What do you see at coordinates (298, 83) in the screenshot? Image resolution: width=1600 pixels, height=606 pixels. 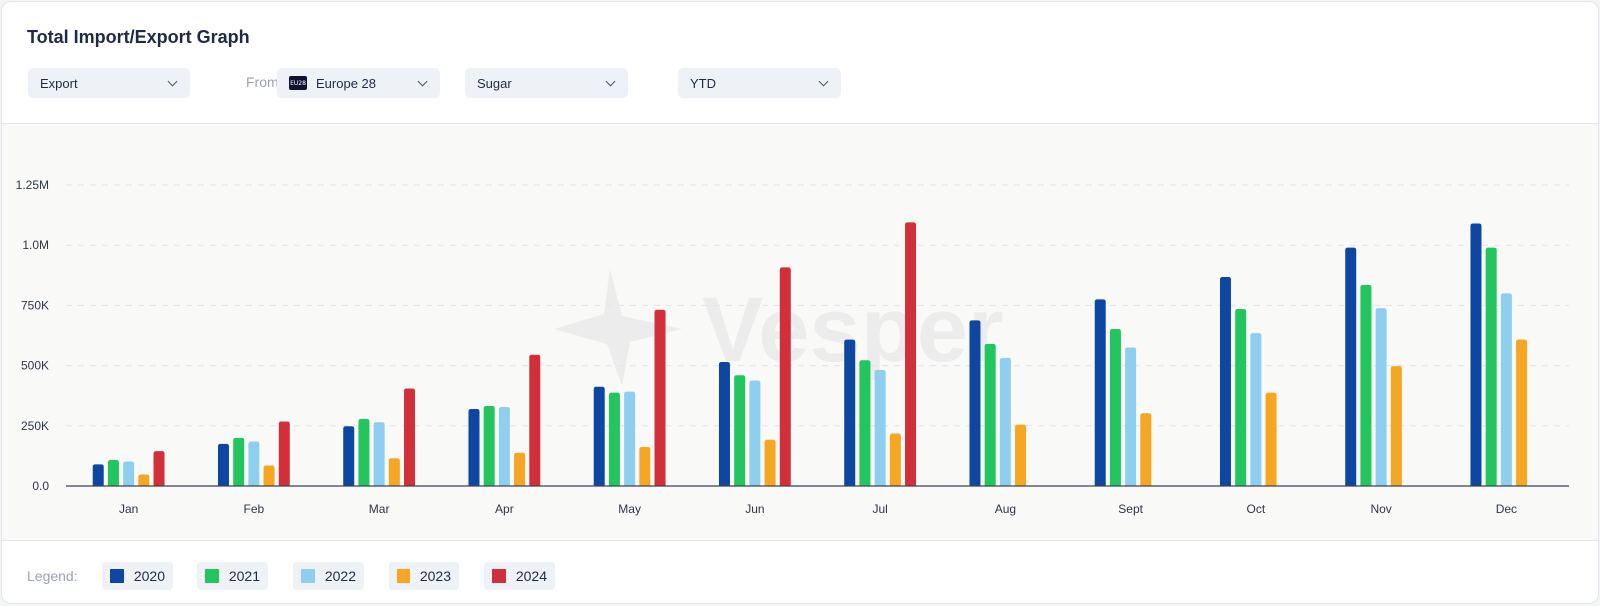 I see `eu-flag-icon: EU28` at bounding box center [298, 83].